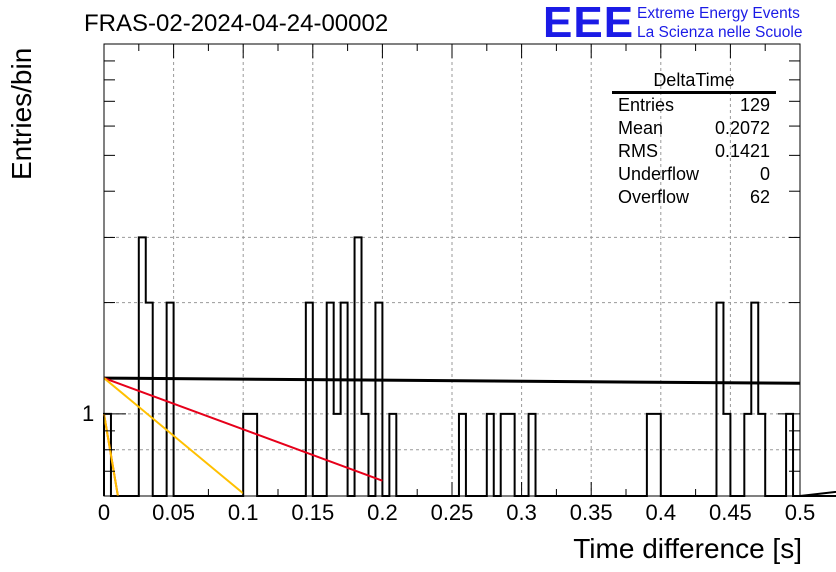 This screenshot has width=836, height=572. Describe the element at coordinates (694, 197) in the screenshot. I see `stats-row: Overflow 62` at that location.